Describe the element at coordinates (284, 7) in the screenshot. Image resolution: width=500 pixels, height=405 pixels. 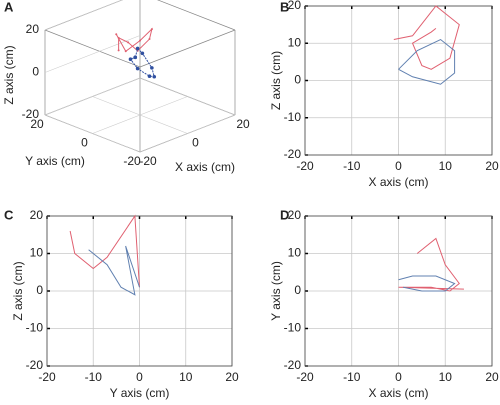
I see `panel-label: B` at that location.